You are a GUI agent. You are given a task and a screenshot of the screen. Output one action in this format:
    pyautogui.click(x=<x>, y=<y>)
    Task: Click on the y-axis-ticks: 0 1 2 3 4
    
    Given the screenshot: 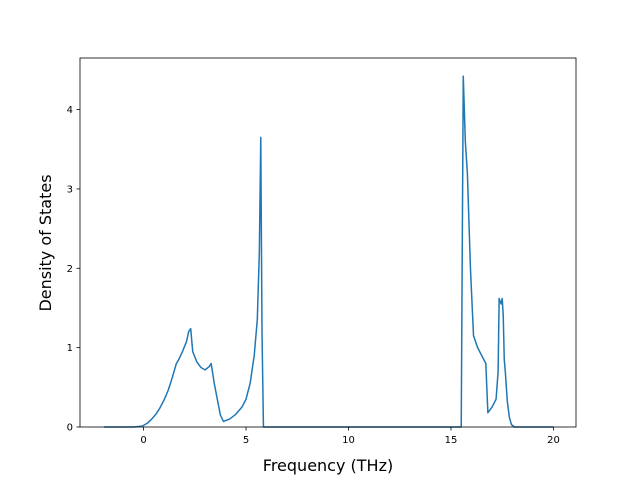 What is the action you would take?
    pyautogui.click(x=73, y=269)
    